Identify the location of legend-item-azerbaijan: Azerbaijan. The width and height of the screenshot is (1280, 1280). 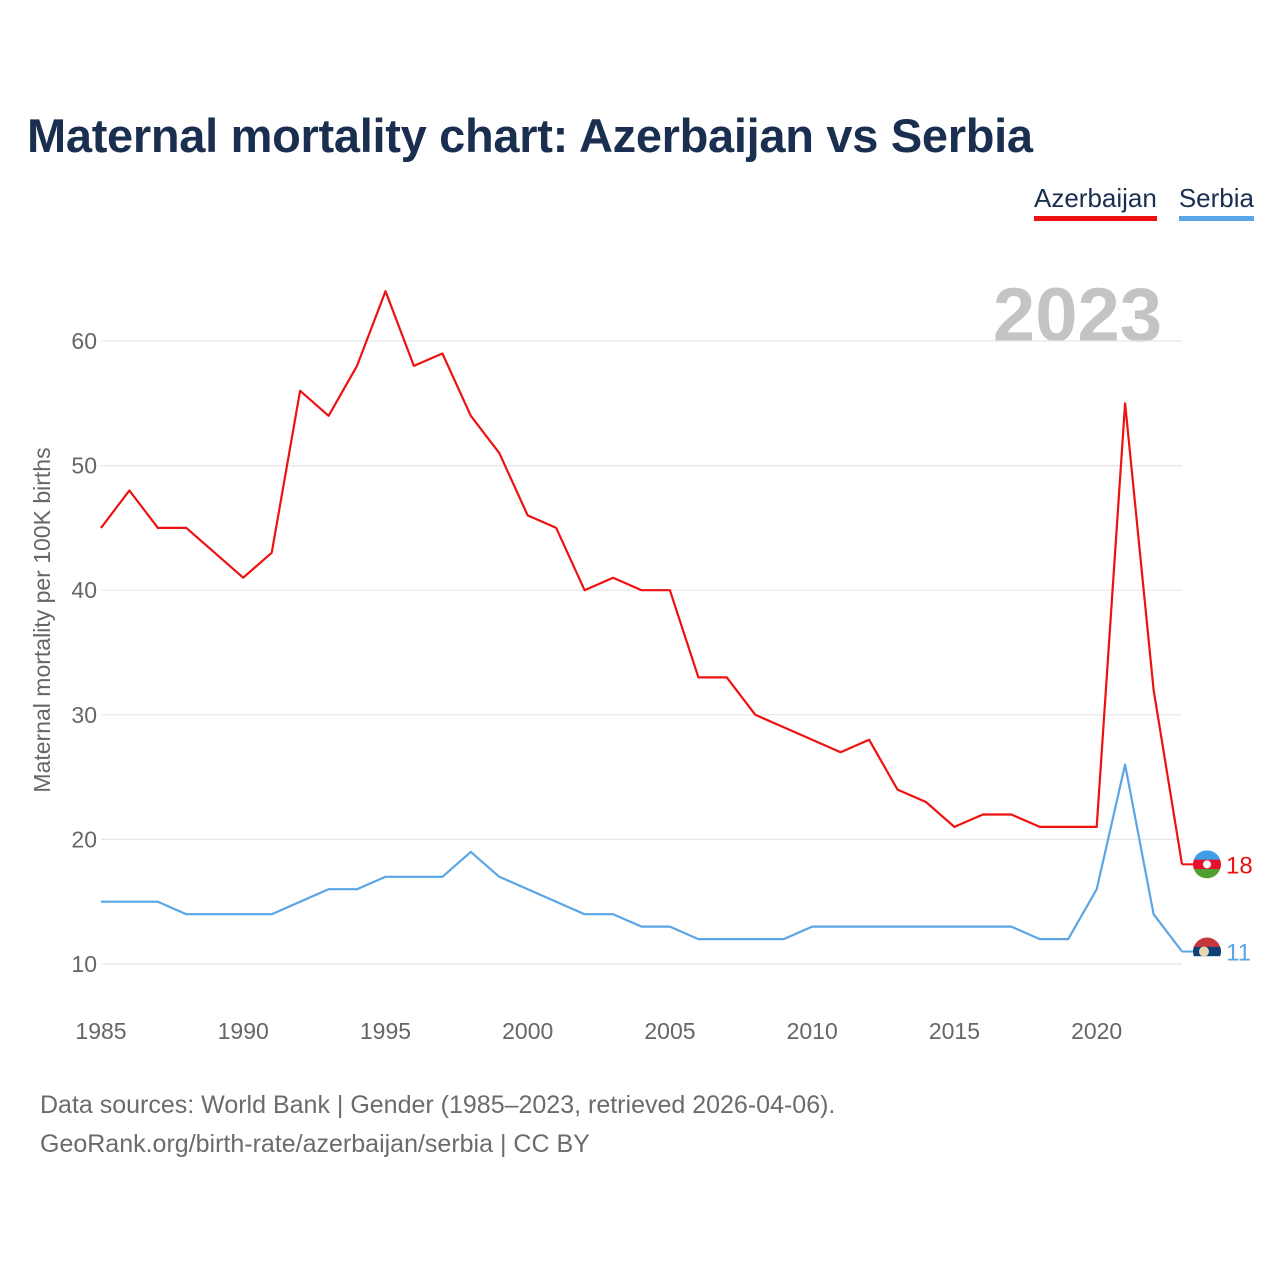
(1095, 202).